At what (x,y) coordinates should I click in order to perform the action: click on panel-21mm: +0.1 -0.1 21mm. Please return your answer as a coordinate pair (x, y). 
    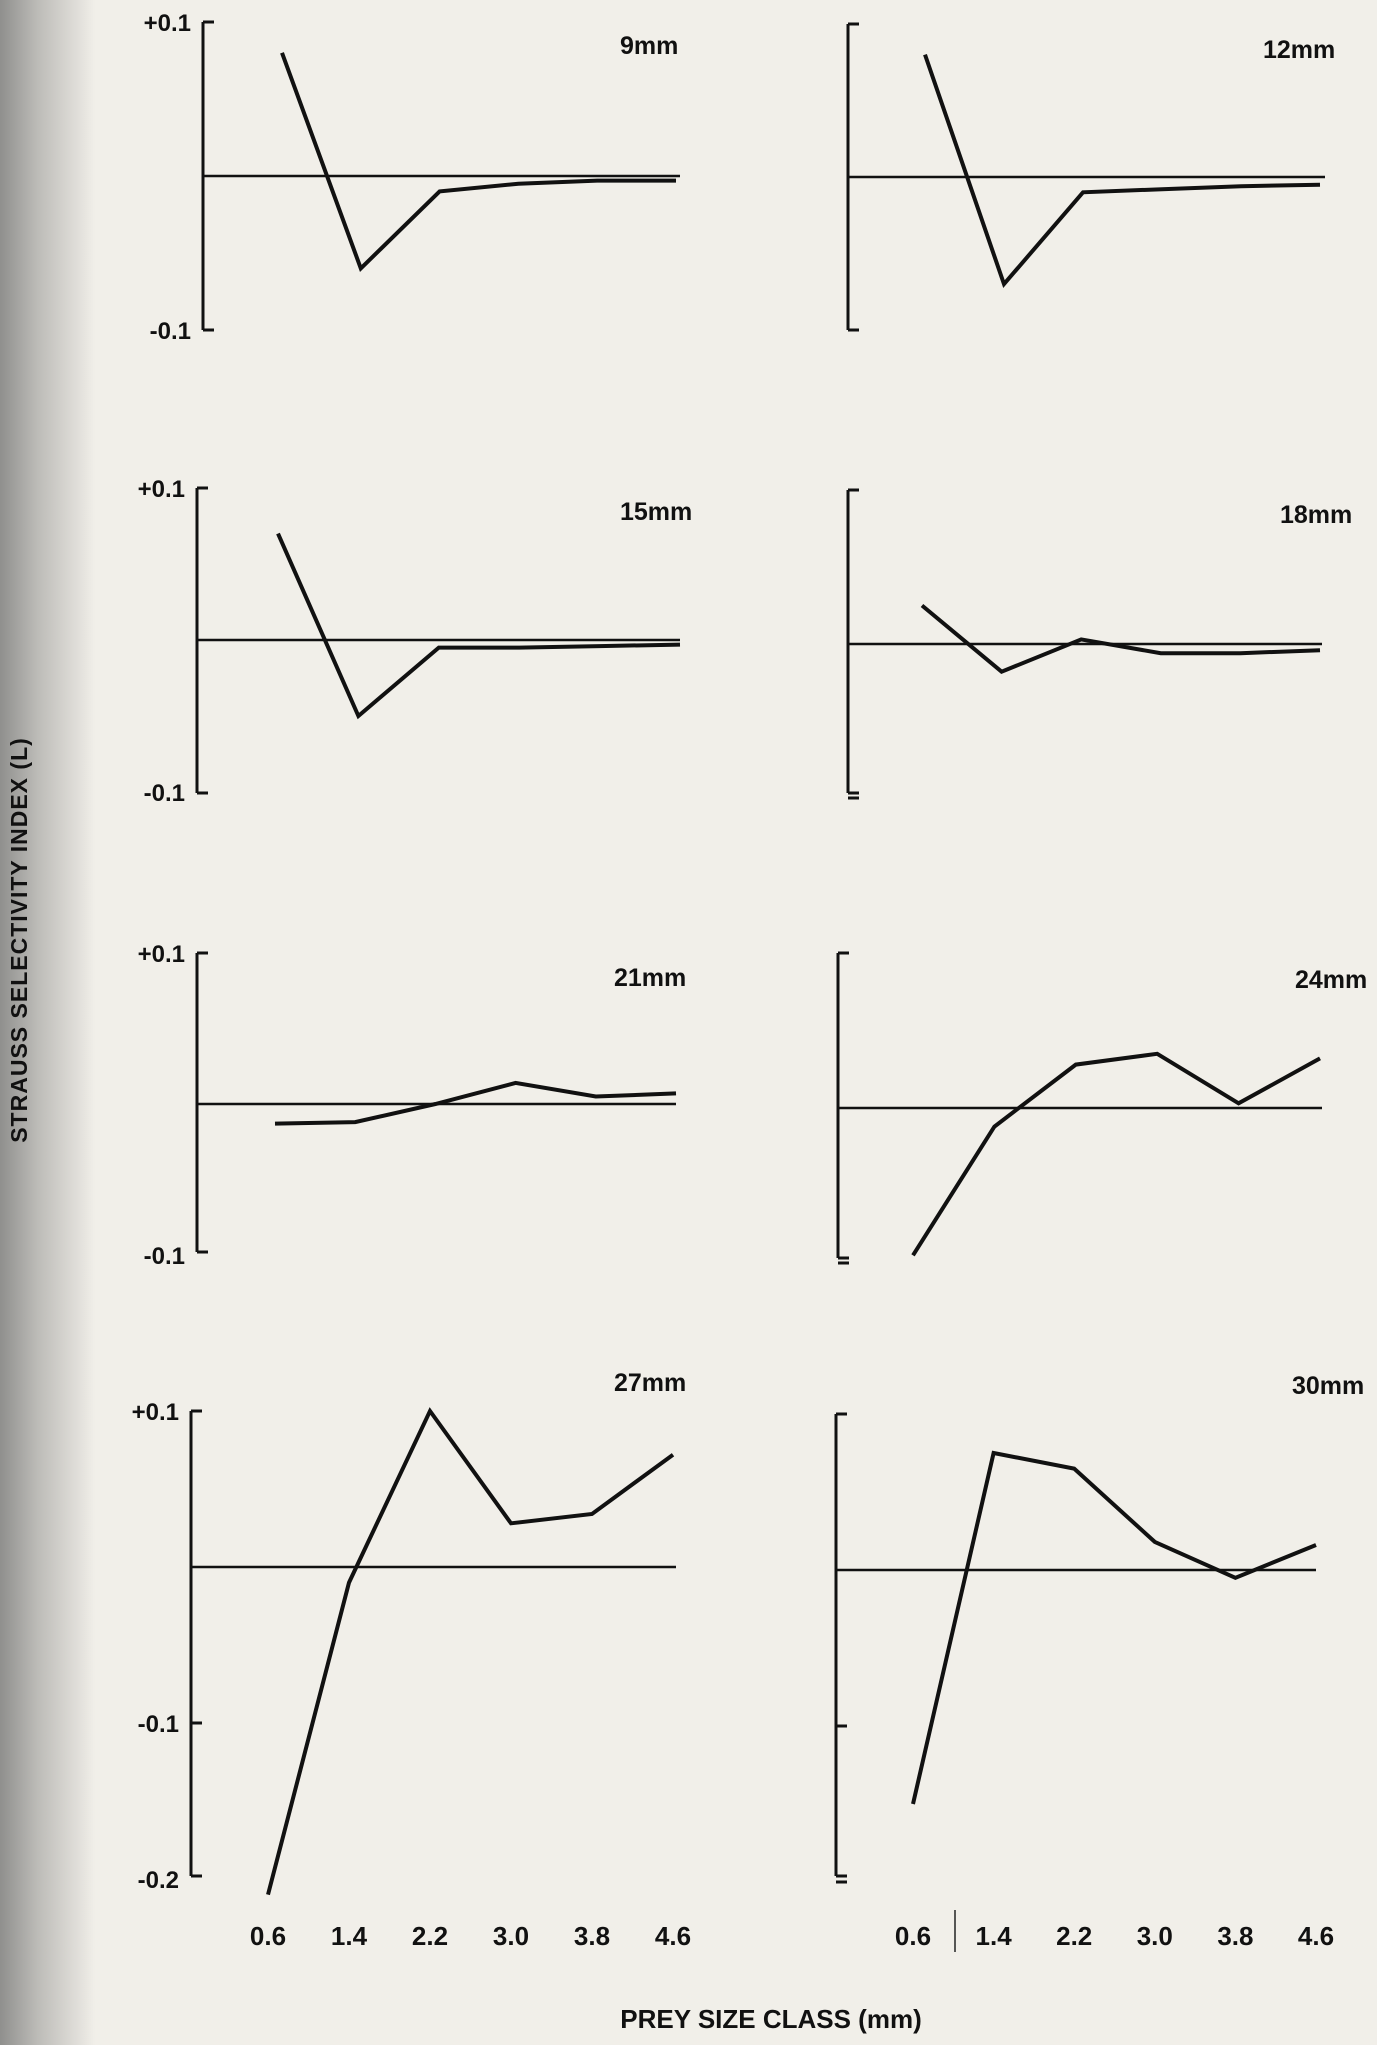
    Looking at the image, I should click on (412, 1105).